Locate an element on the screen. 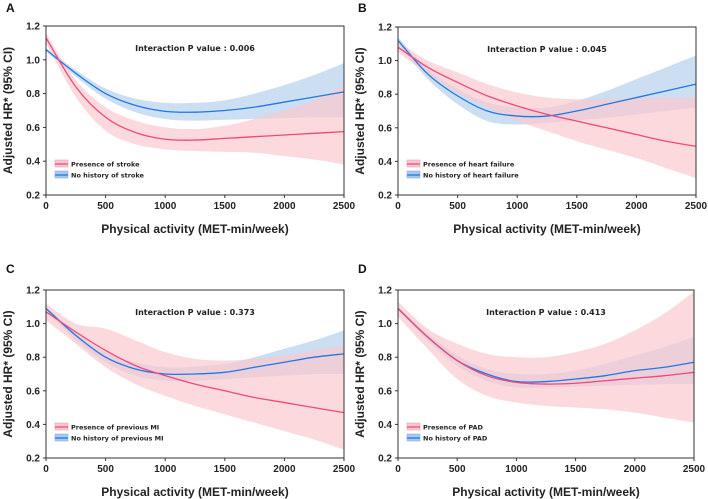 The height and width of the screenshot is (499, 708). legend-item: Presence of stroke is located at coordinates (97, 164).